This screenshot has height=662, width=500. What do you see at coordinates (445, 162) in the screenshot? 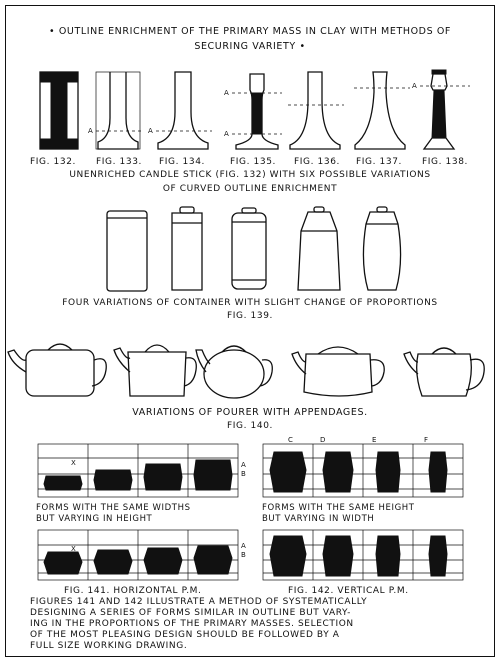
I see `fig-138-label: Fig. 138.` at bounding box center [445, 162].